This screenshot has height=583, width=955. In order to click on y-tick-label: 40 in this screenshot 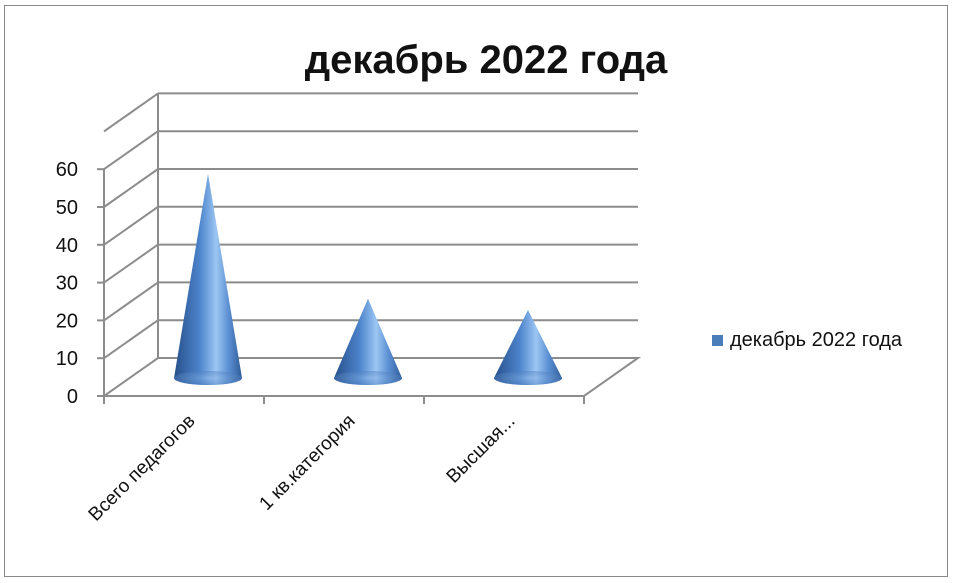, I will do `click(67, 246)`.